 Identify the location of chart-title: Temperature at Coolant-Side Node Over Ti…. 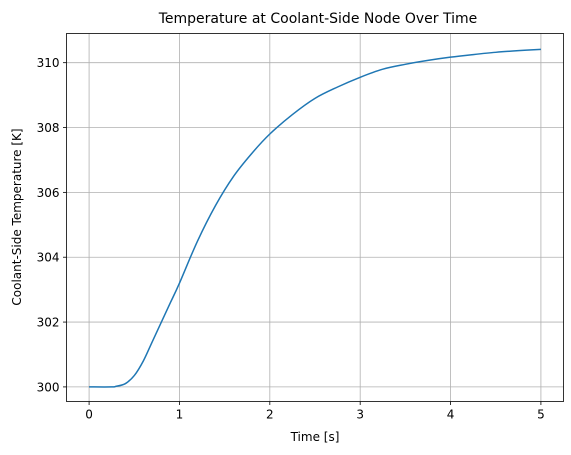
(318, 19).